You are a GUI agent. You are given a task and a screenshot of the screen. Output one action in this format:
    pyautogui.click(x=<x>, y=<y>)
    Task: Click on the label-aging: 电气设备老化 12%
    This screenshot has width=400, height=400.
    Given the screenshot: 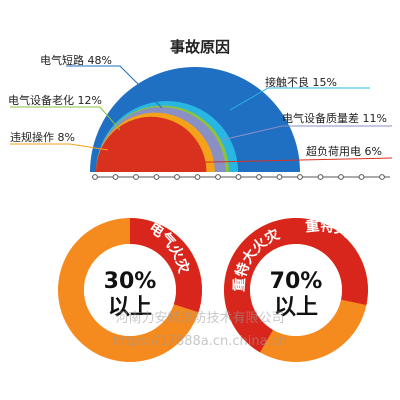 What is the action you would take?
    pyautogui.click(x=55, y=100)
    